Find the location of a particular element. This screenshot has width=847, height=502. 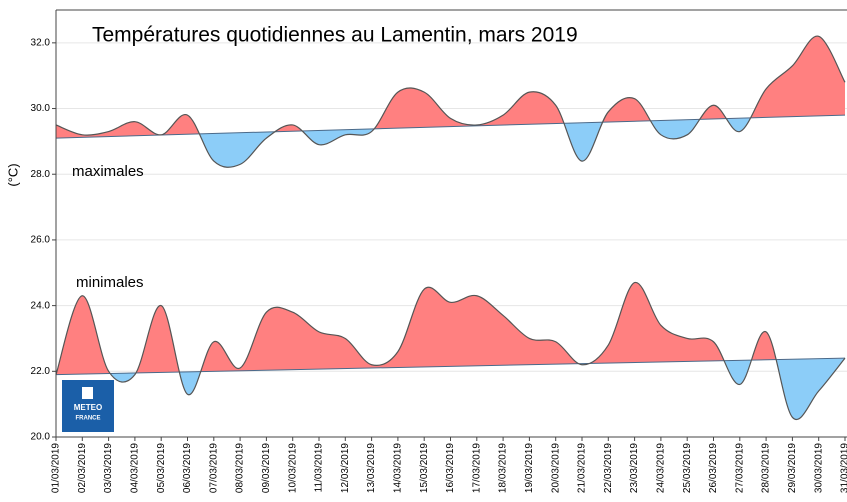

x-tick-label: 17/03/2019 is located at coordinates (476, 468).